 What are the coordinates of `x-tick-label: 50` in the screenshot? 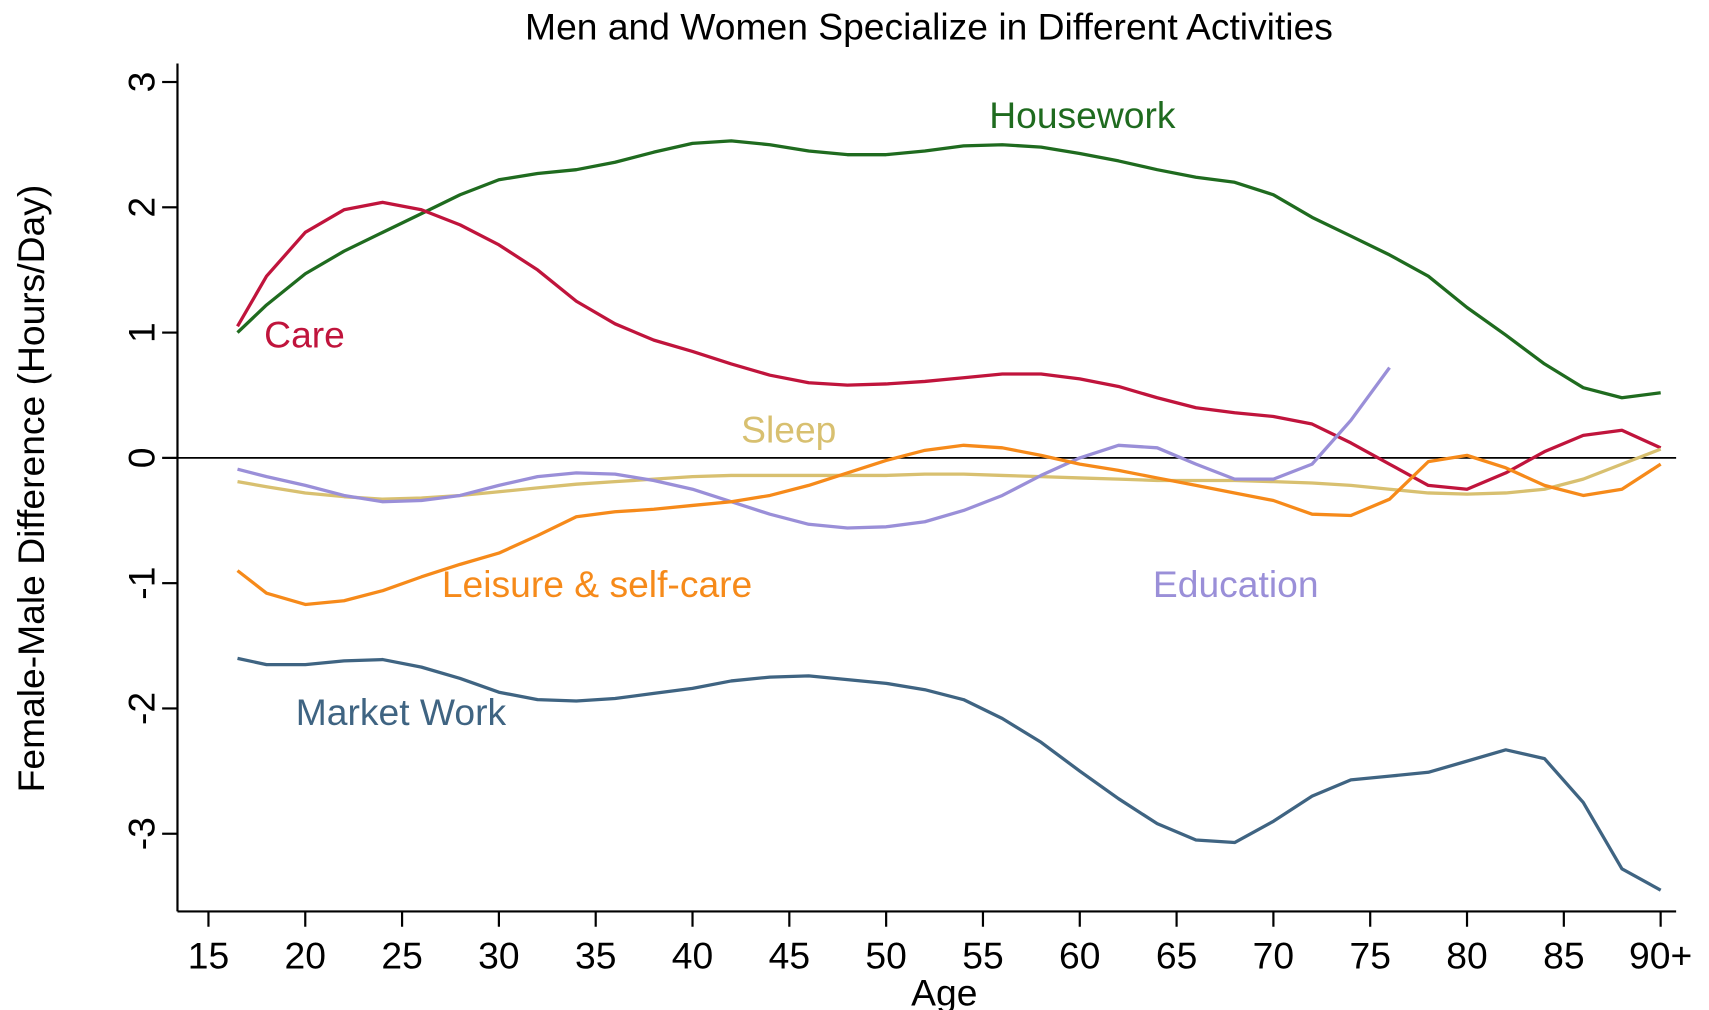 It's located at (885, 955).